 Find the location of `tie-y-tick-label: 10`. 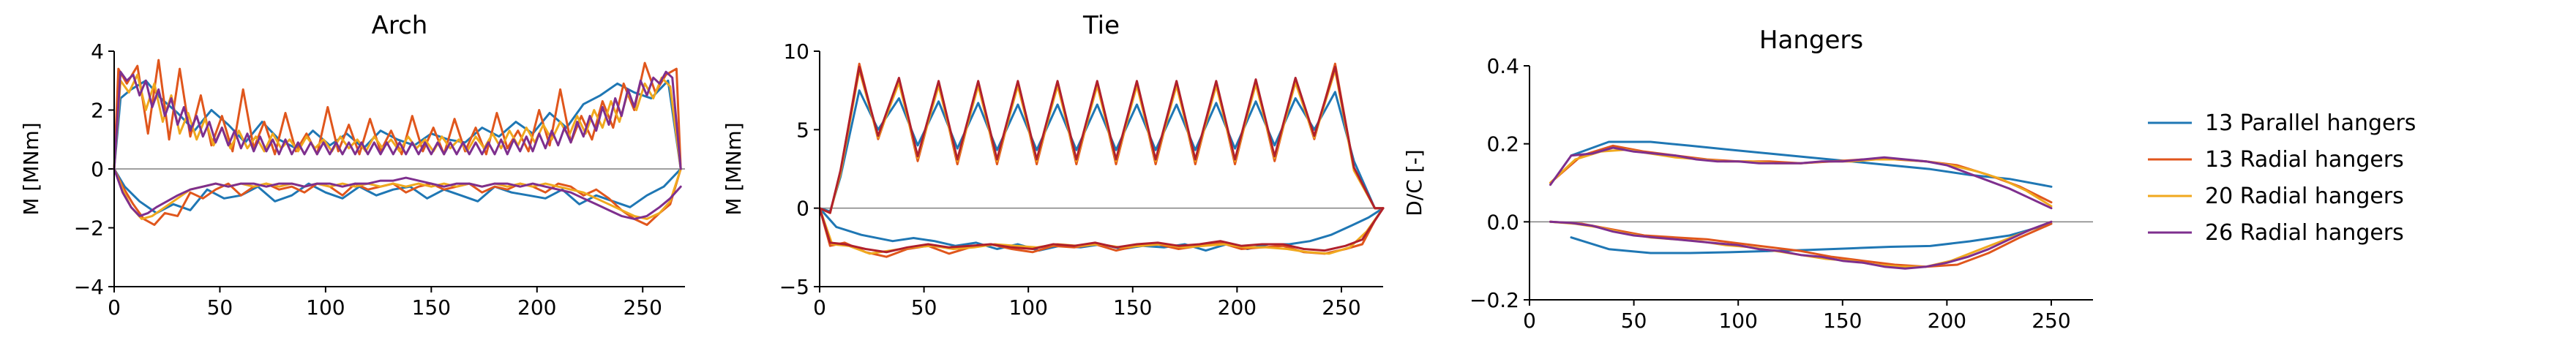

tie-y-tick-label: 10 is located at coordinates (796, 51).